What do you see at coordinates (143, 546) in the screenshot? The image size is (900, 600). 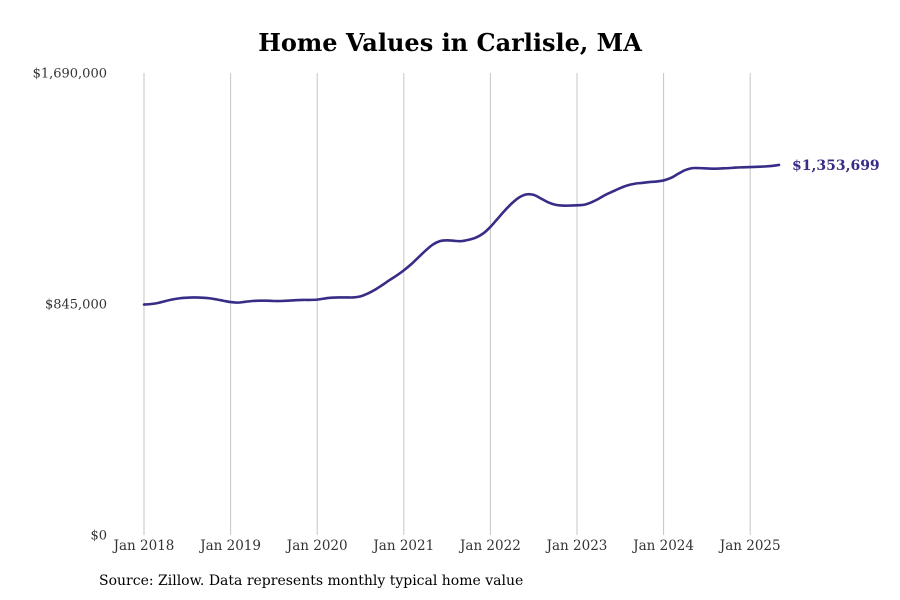 I see `x-tick-label-0: Jan 2018` at bounding box center [143, 546].